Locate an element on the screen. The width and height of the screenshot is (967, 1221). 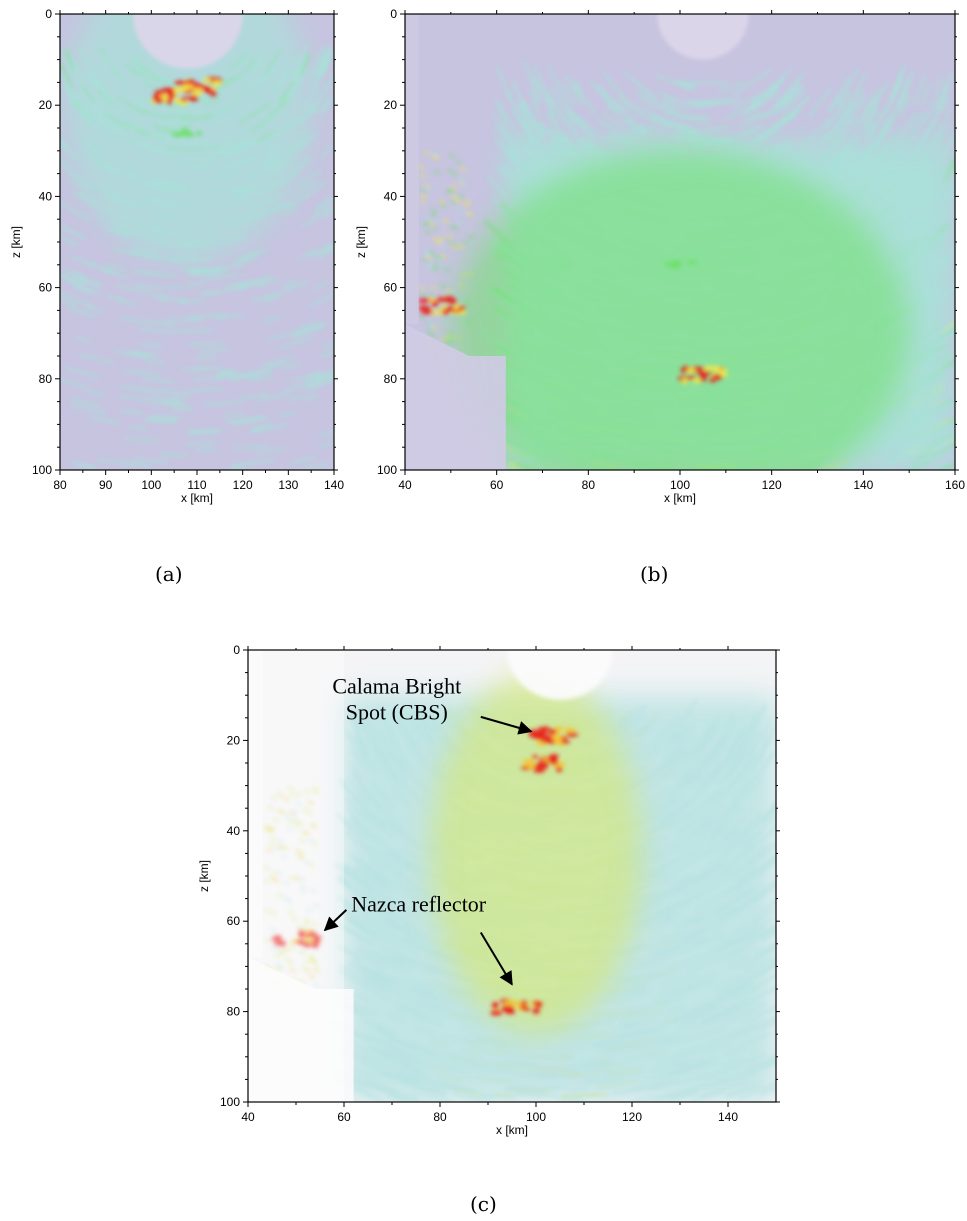
heatmap-a is located at coordinates (197, 242).